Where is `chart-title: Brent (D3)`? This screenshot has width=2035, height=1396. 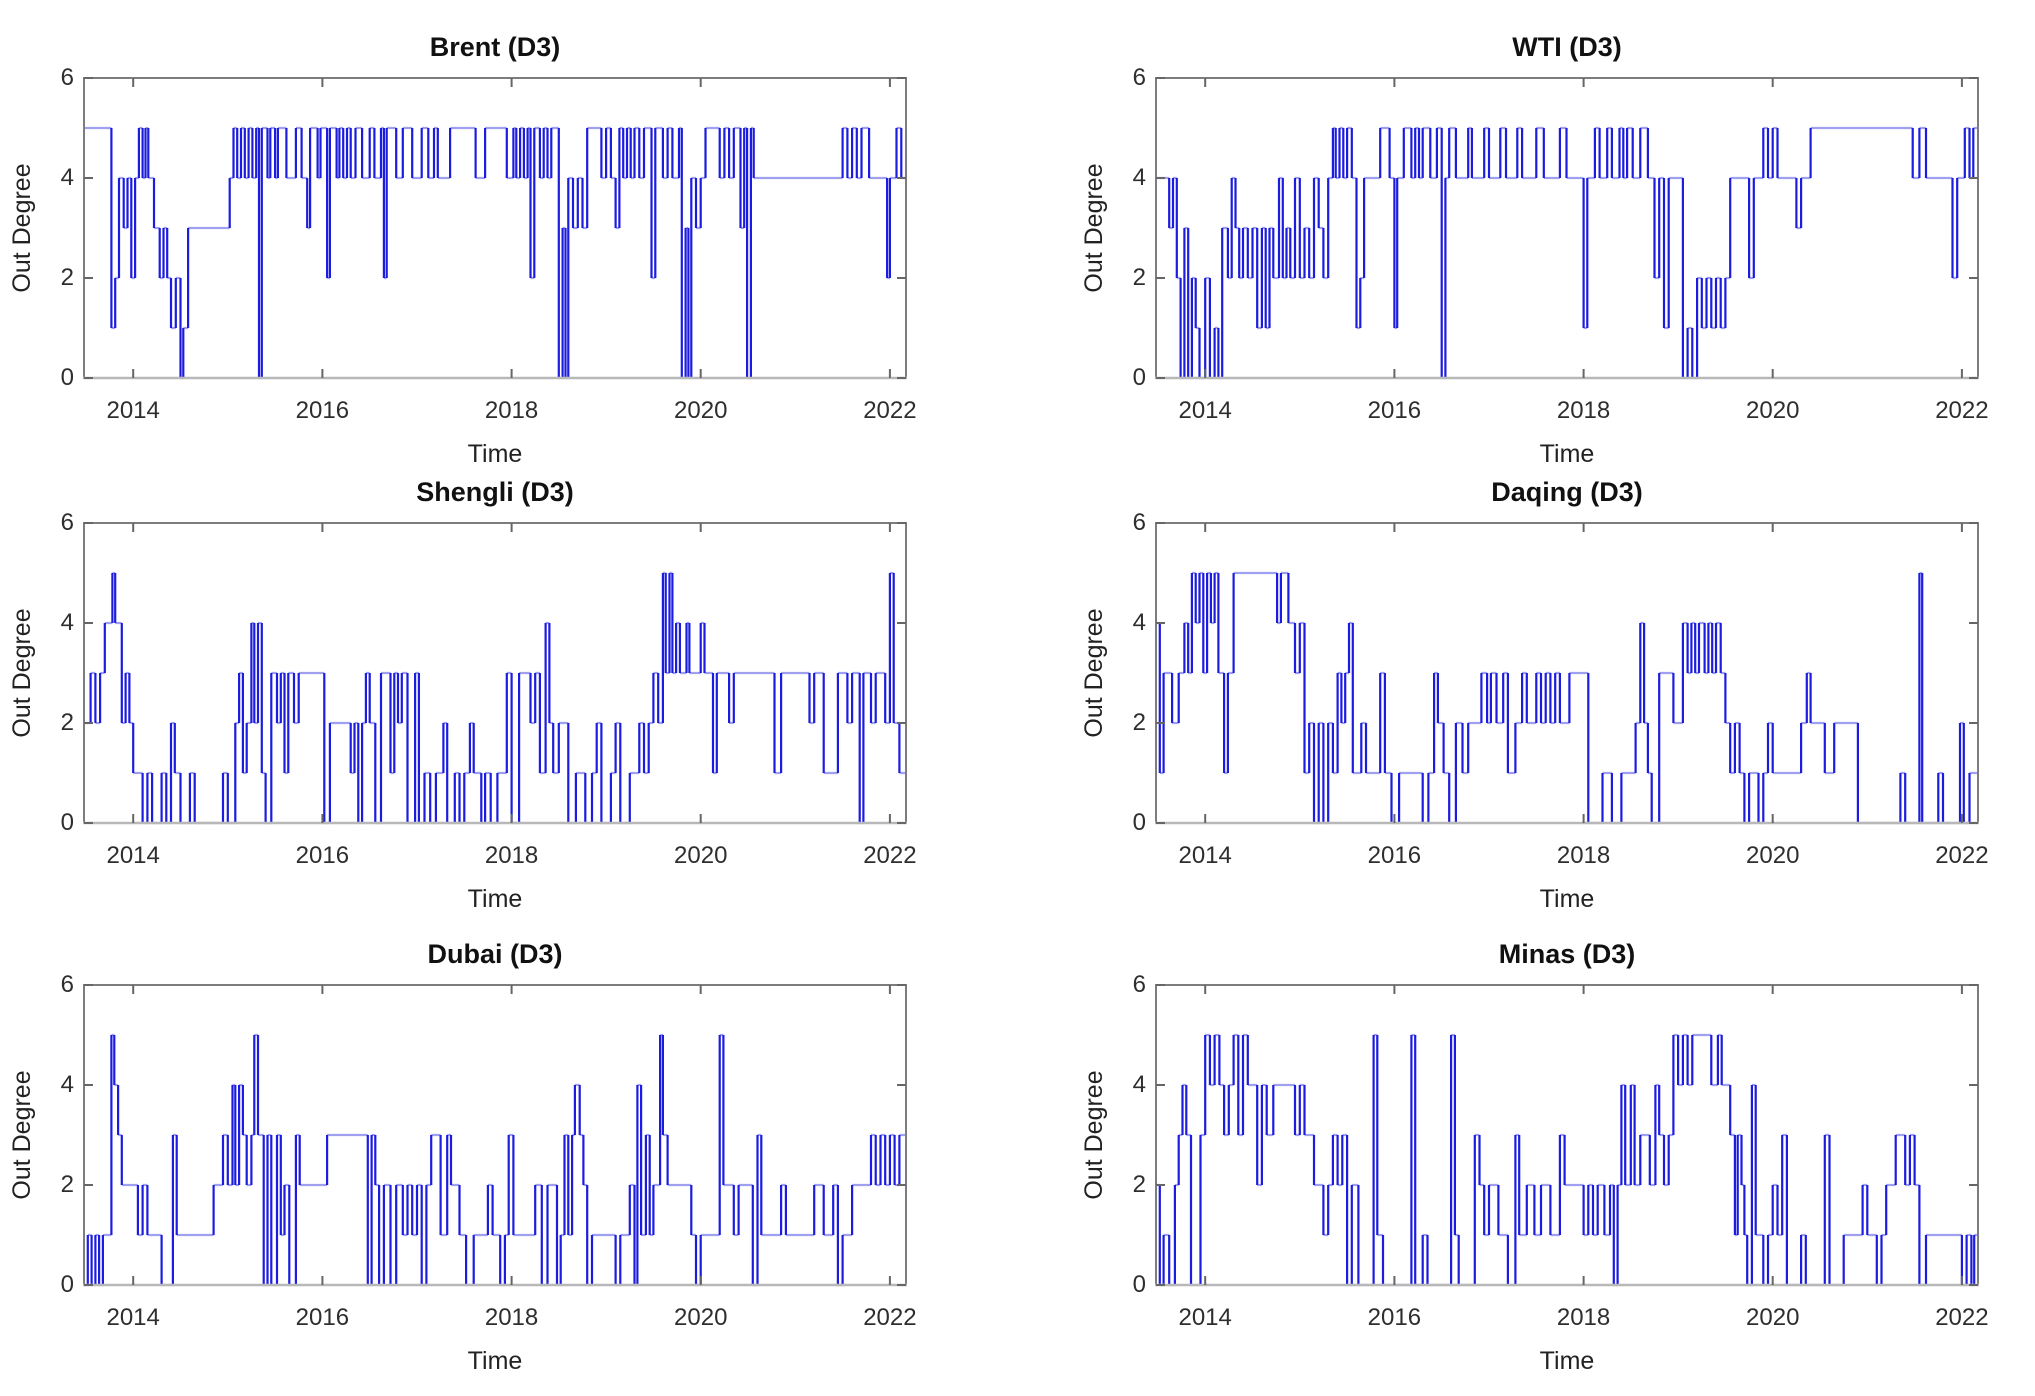
chart-title: Brent (D3) is located at coordinates (495, 47).